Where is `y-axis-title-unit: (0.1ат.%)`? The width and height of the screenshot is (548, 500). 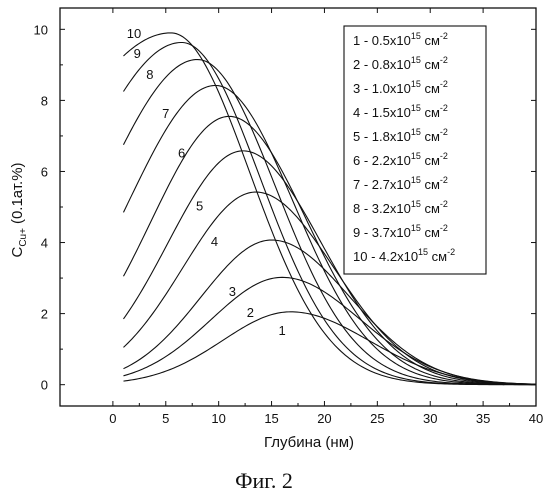
y-axis-title-unit: (0.1ат.%) is located at coordinates (17, 193).